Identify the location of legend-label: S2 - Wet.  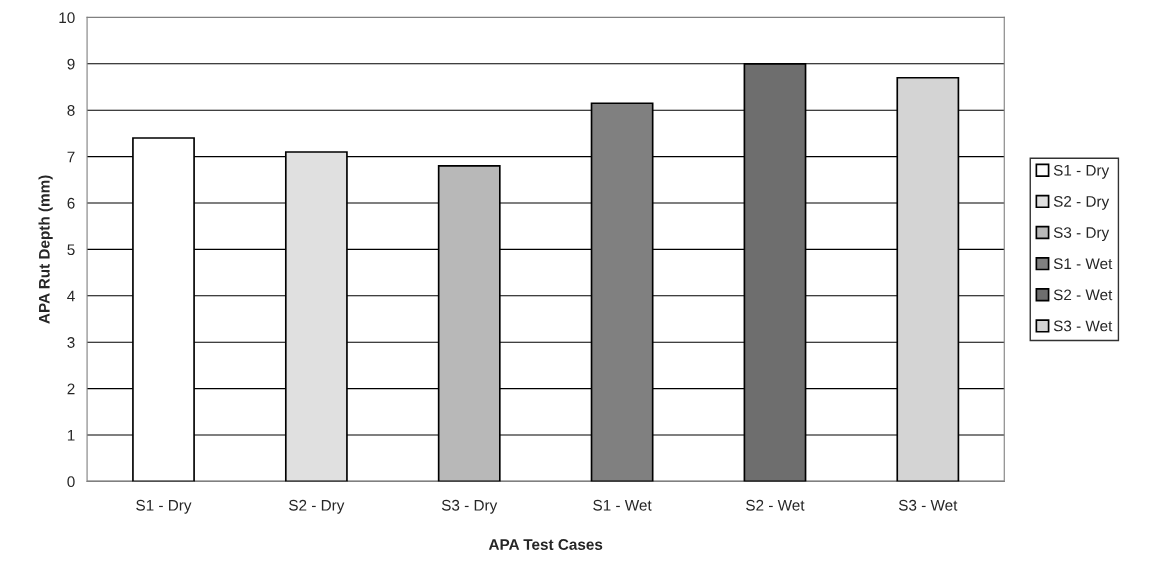
(1083, 295).